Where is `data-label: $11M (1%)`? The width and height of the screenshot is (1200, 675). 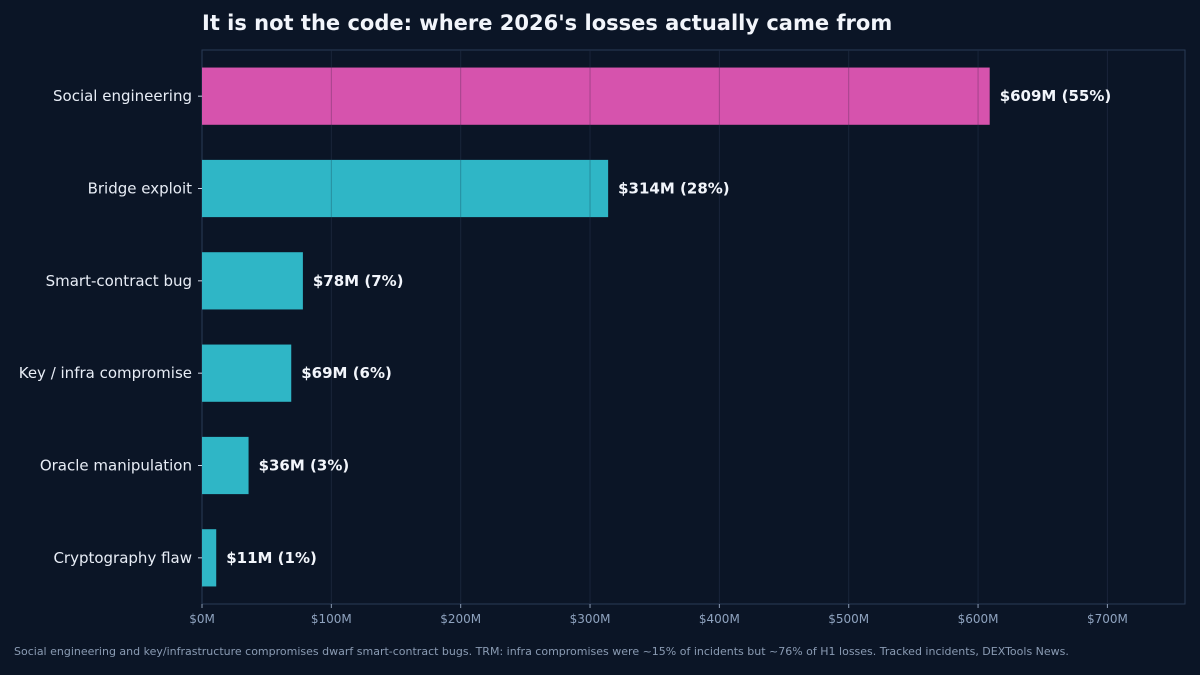 data-label: $11M (1%) is located at coordinates (271, 558).